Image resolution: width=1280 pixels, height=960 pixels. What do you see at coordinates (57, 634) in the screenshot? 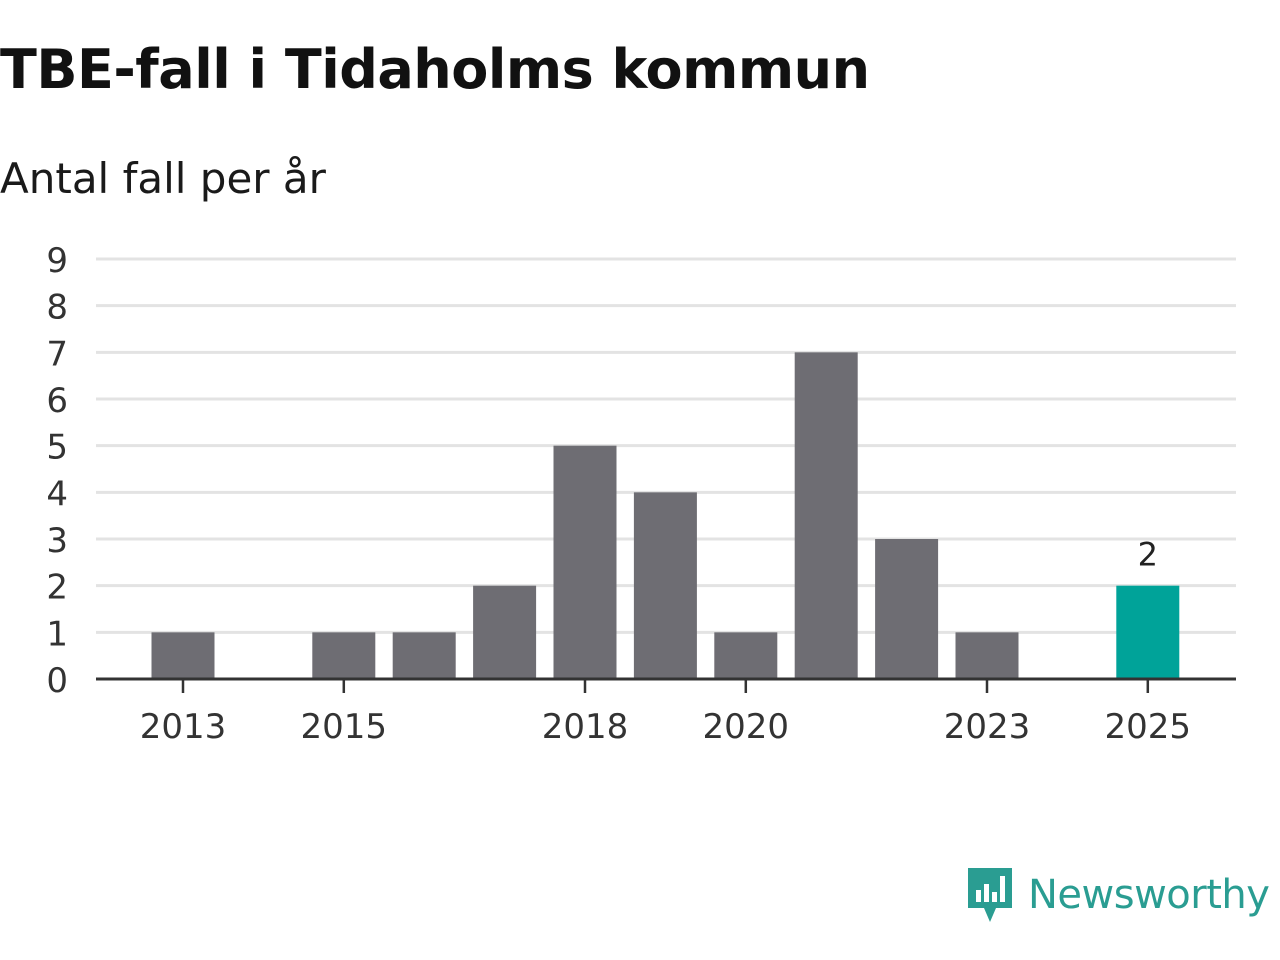
I see `y-tick-label: 1` at bounding box center [57, 634].